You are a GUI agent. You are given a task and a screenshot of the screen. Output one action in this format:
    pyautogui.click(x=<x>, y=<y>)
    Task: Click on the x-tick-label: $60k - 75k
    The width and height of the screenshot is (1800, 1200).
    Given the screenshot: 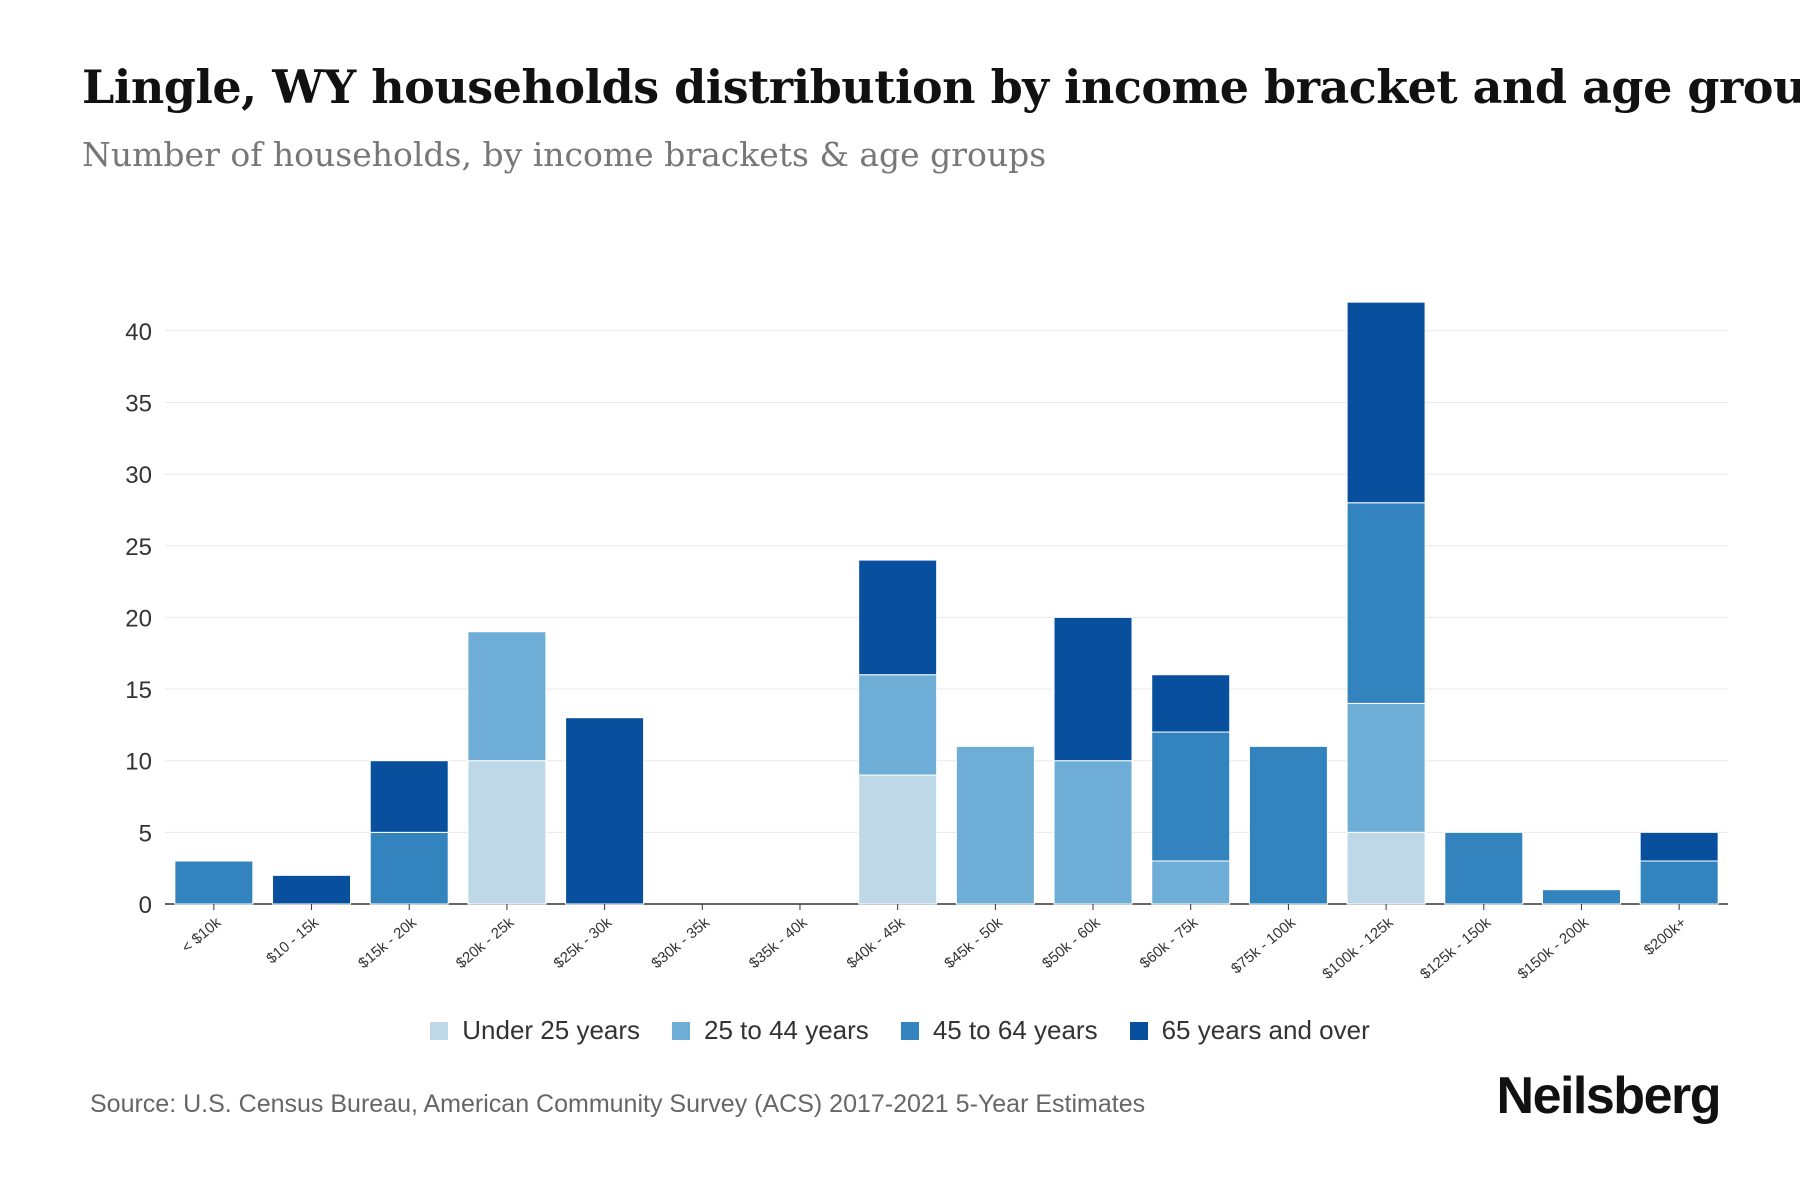 What is the action you would take?
    pyautogui.click(x=1169, y=943)
    